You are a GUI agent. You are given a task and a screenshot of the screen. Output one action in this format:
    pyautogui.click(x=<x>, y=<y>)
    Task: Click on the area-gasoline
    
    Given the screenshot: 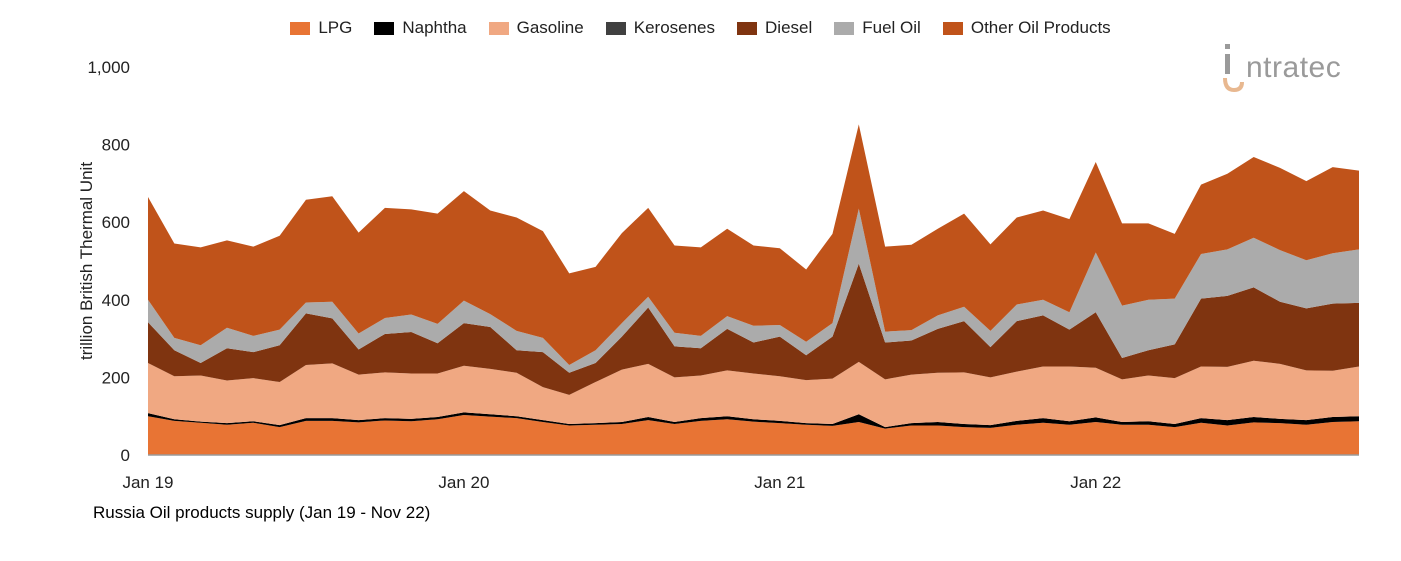 What is the action you would take?
    pyautogui.click(x=753, y=394)
    